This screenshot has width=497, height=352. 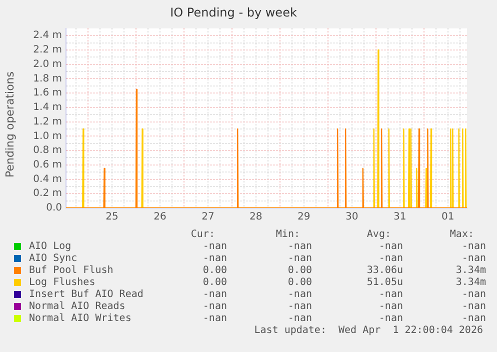 I want to click on legend-label: AIO Log, so click(x=50, y=247).